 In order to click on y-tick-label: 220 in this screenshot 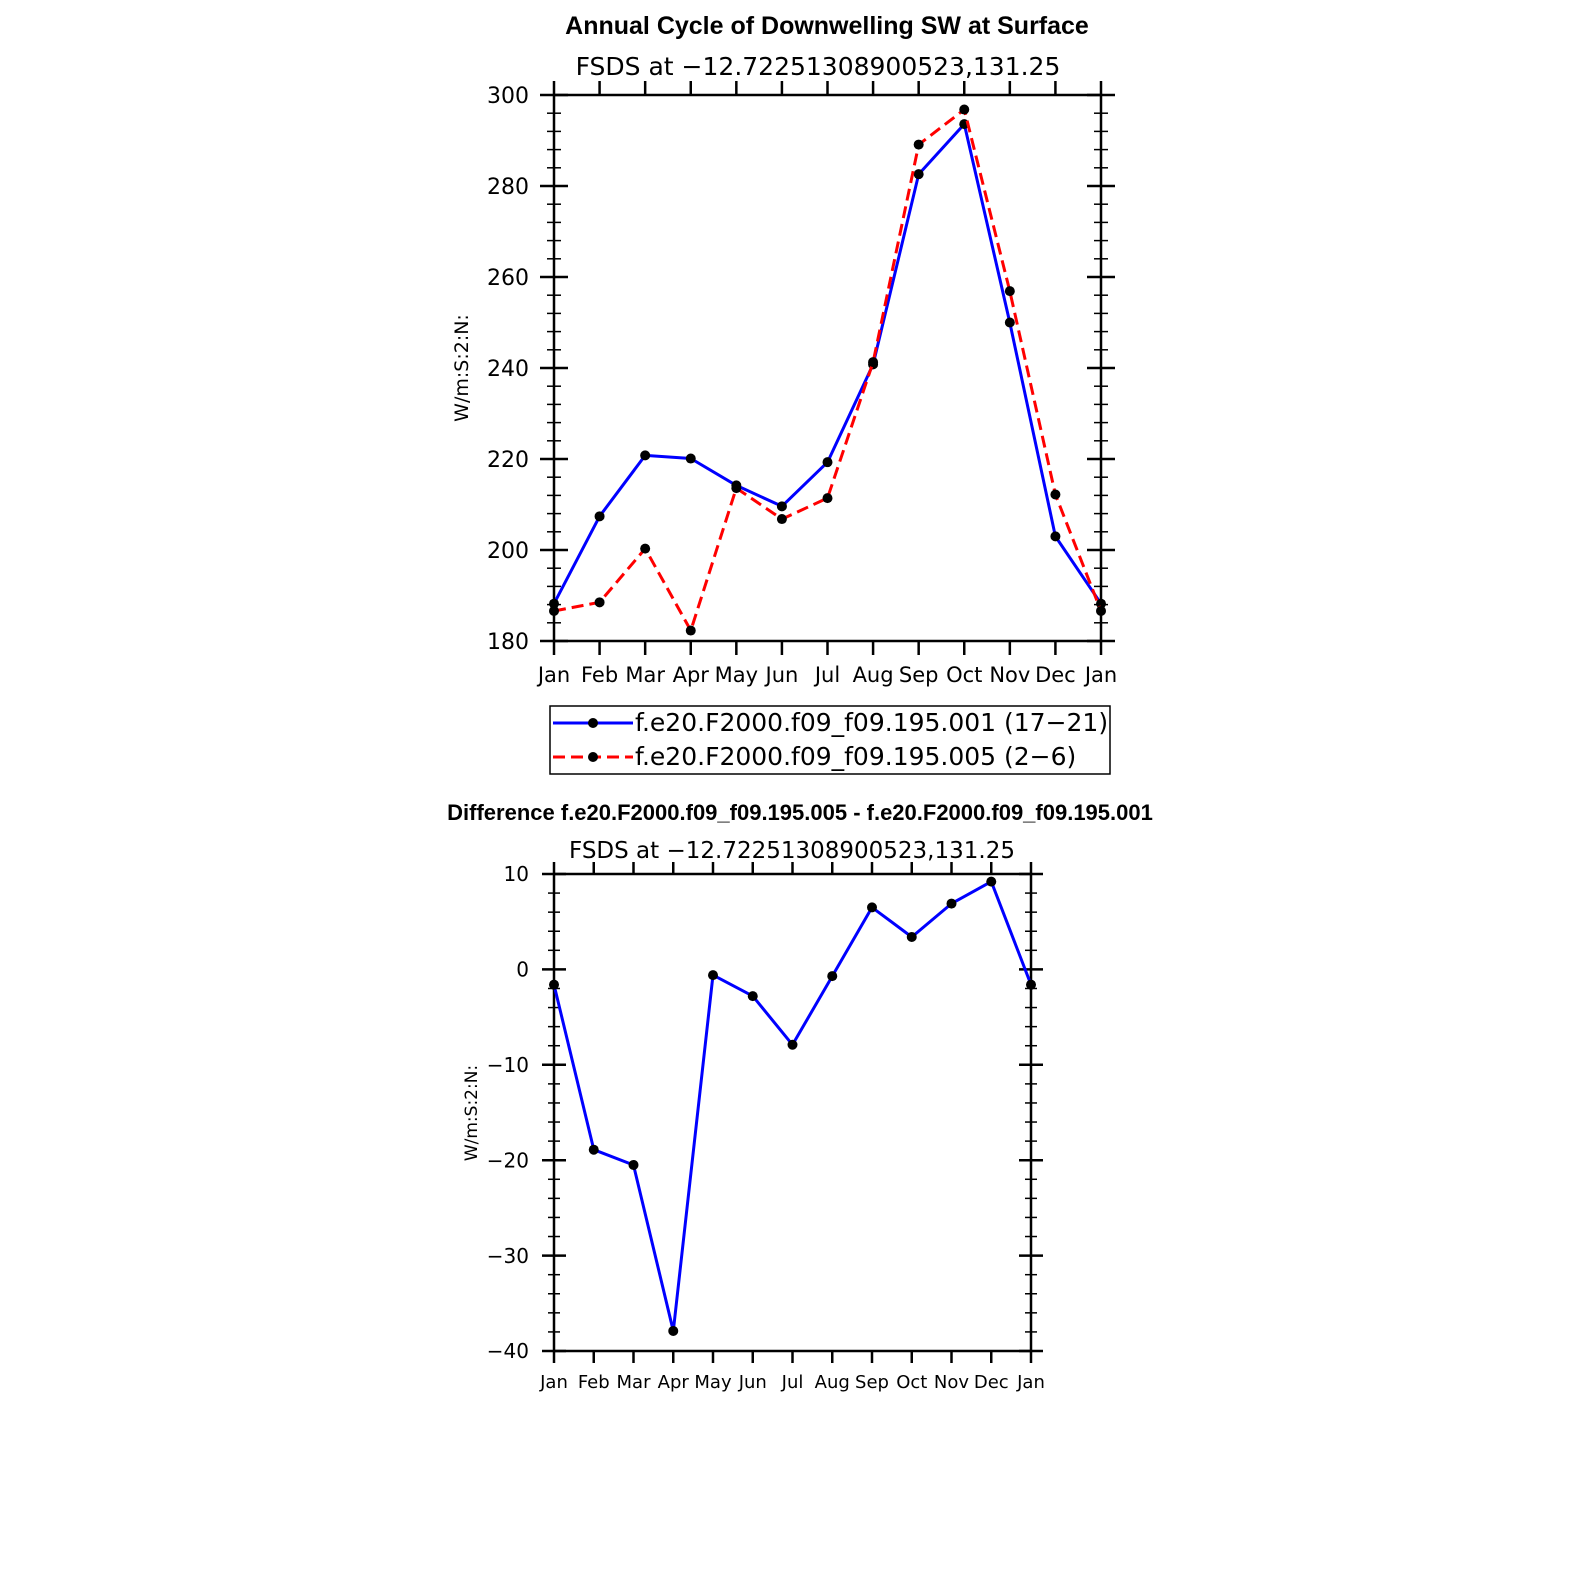, I will do `click(508, 460)`.